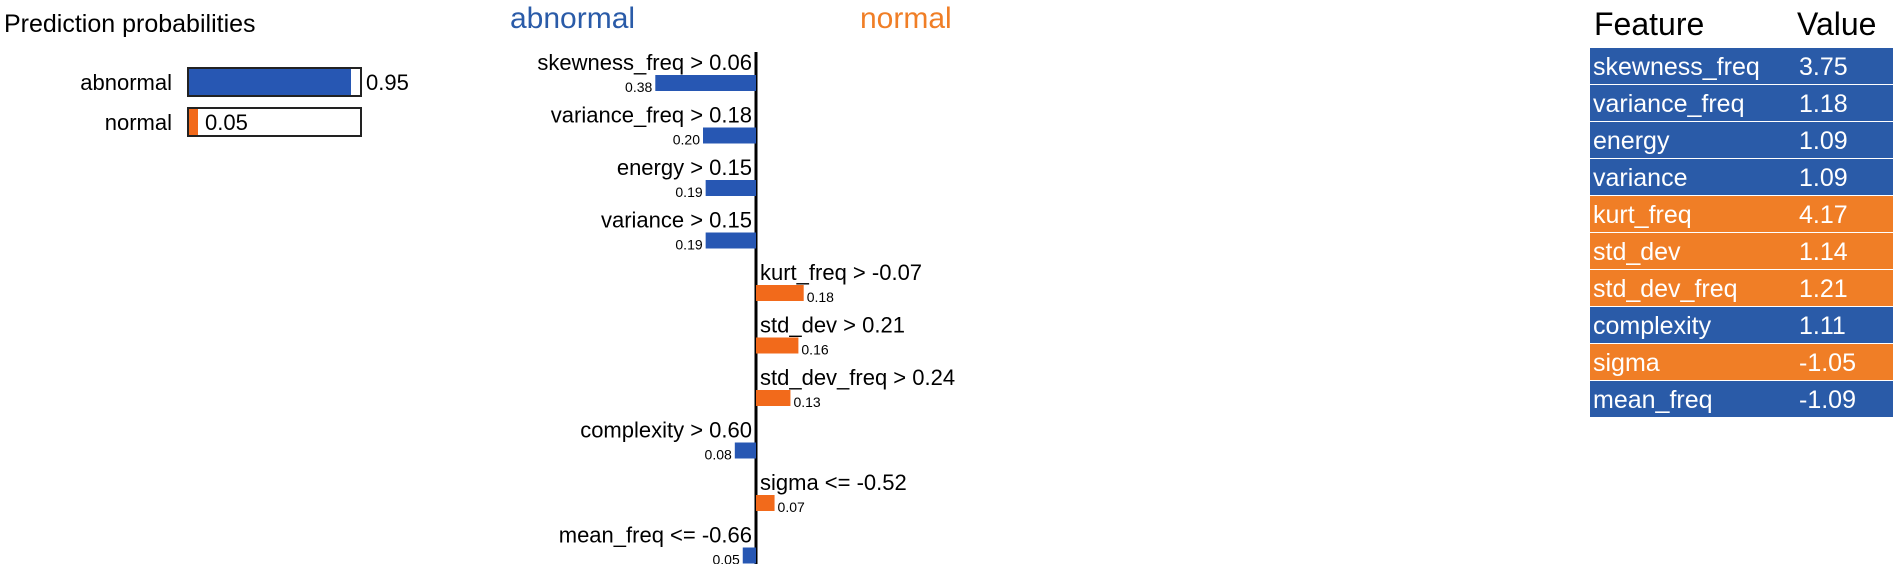 This screenshot has height=564, width=1900. Describe the element at coordinates (1637, 252) in the screenshot. I see `table-cell-feature: std_dev` at that location.